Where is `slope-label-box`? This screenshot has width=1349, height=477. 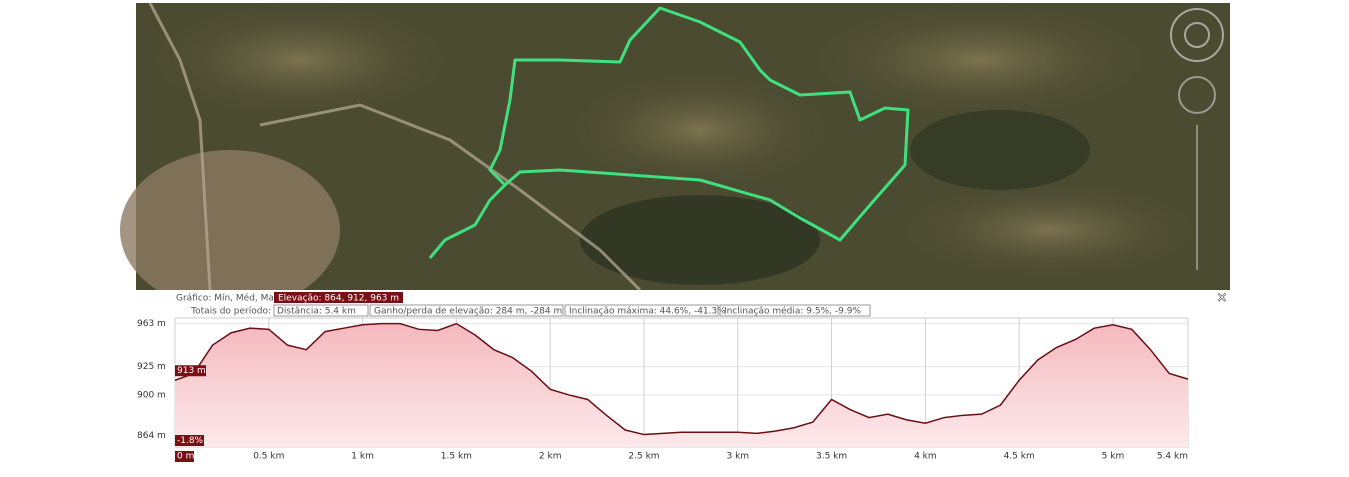
slope-label-box is located at coordinates (189, 440).